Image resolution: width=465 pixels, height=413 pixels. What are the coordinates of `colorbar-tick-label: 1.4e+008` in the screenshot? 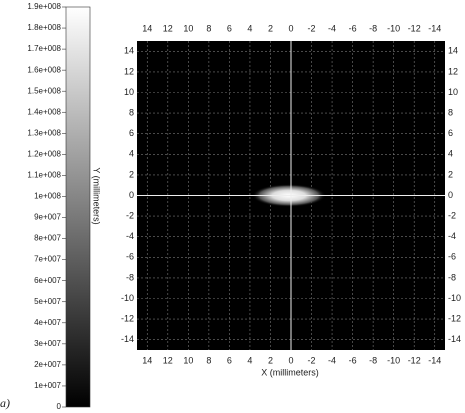 It's located at (44, 111).